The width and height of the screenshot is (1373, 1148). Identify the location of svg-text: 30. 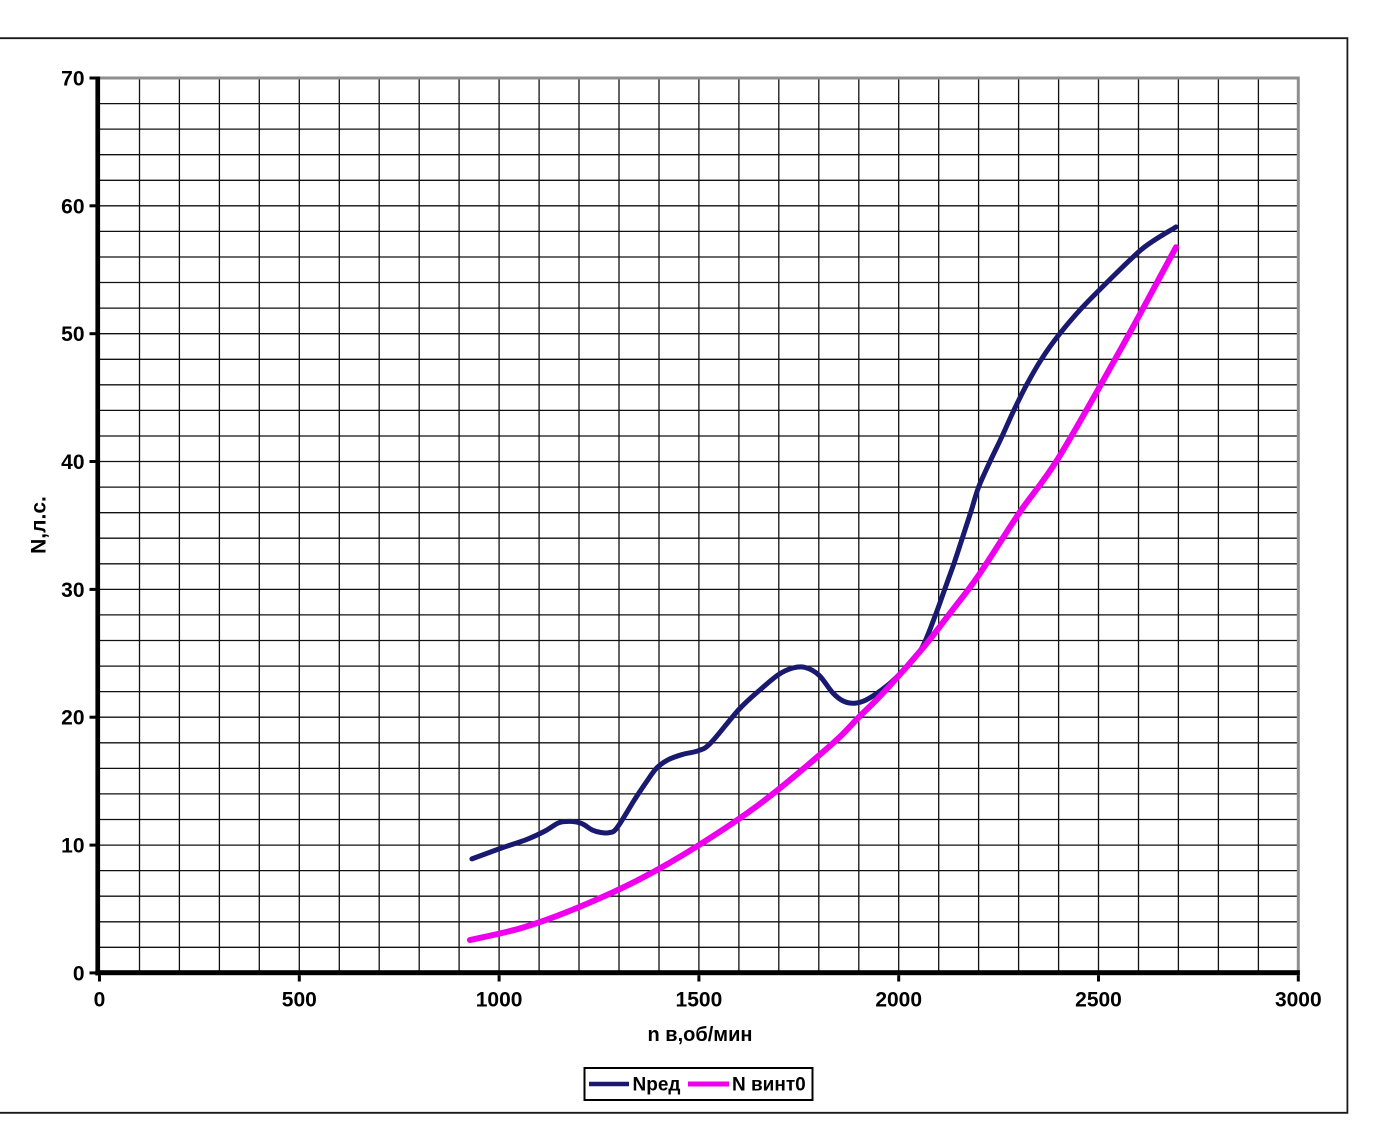
(72, 590).